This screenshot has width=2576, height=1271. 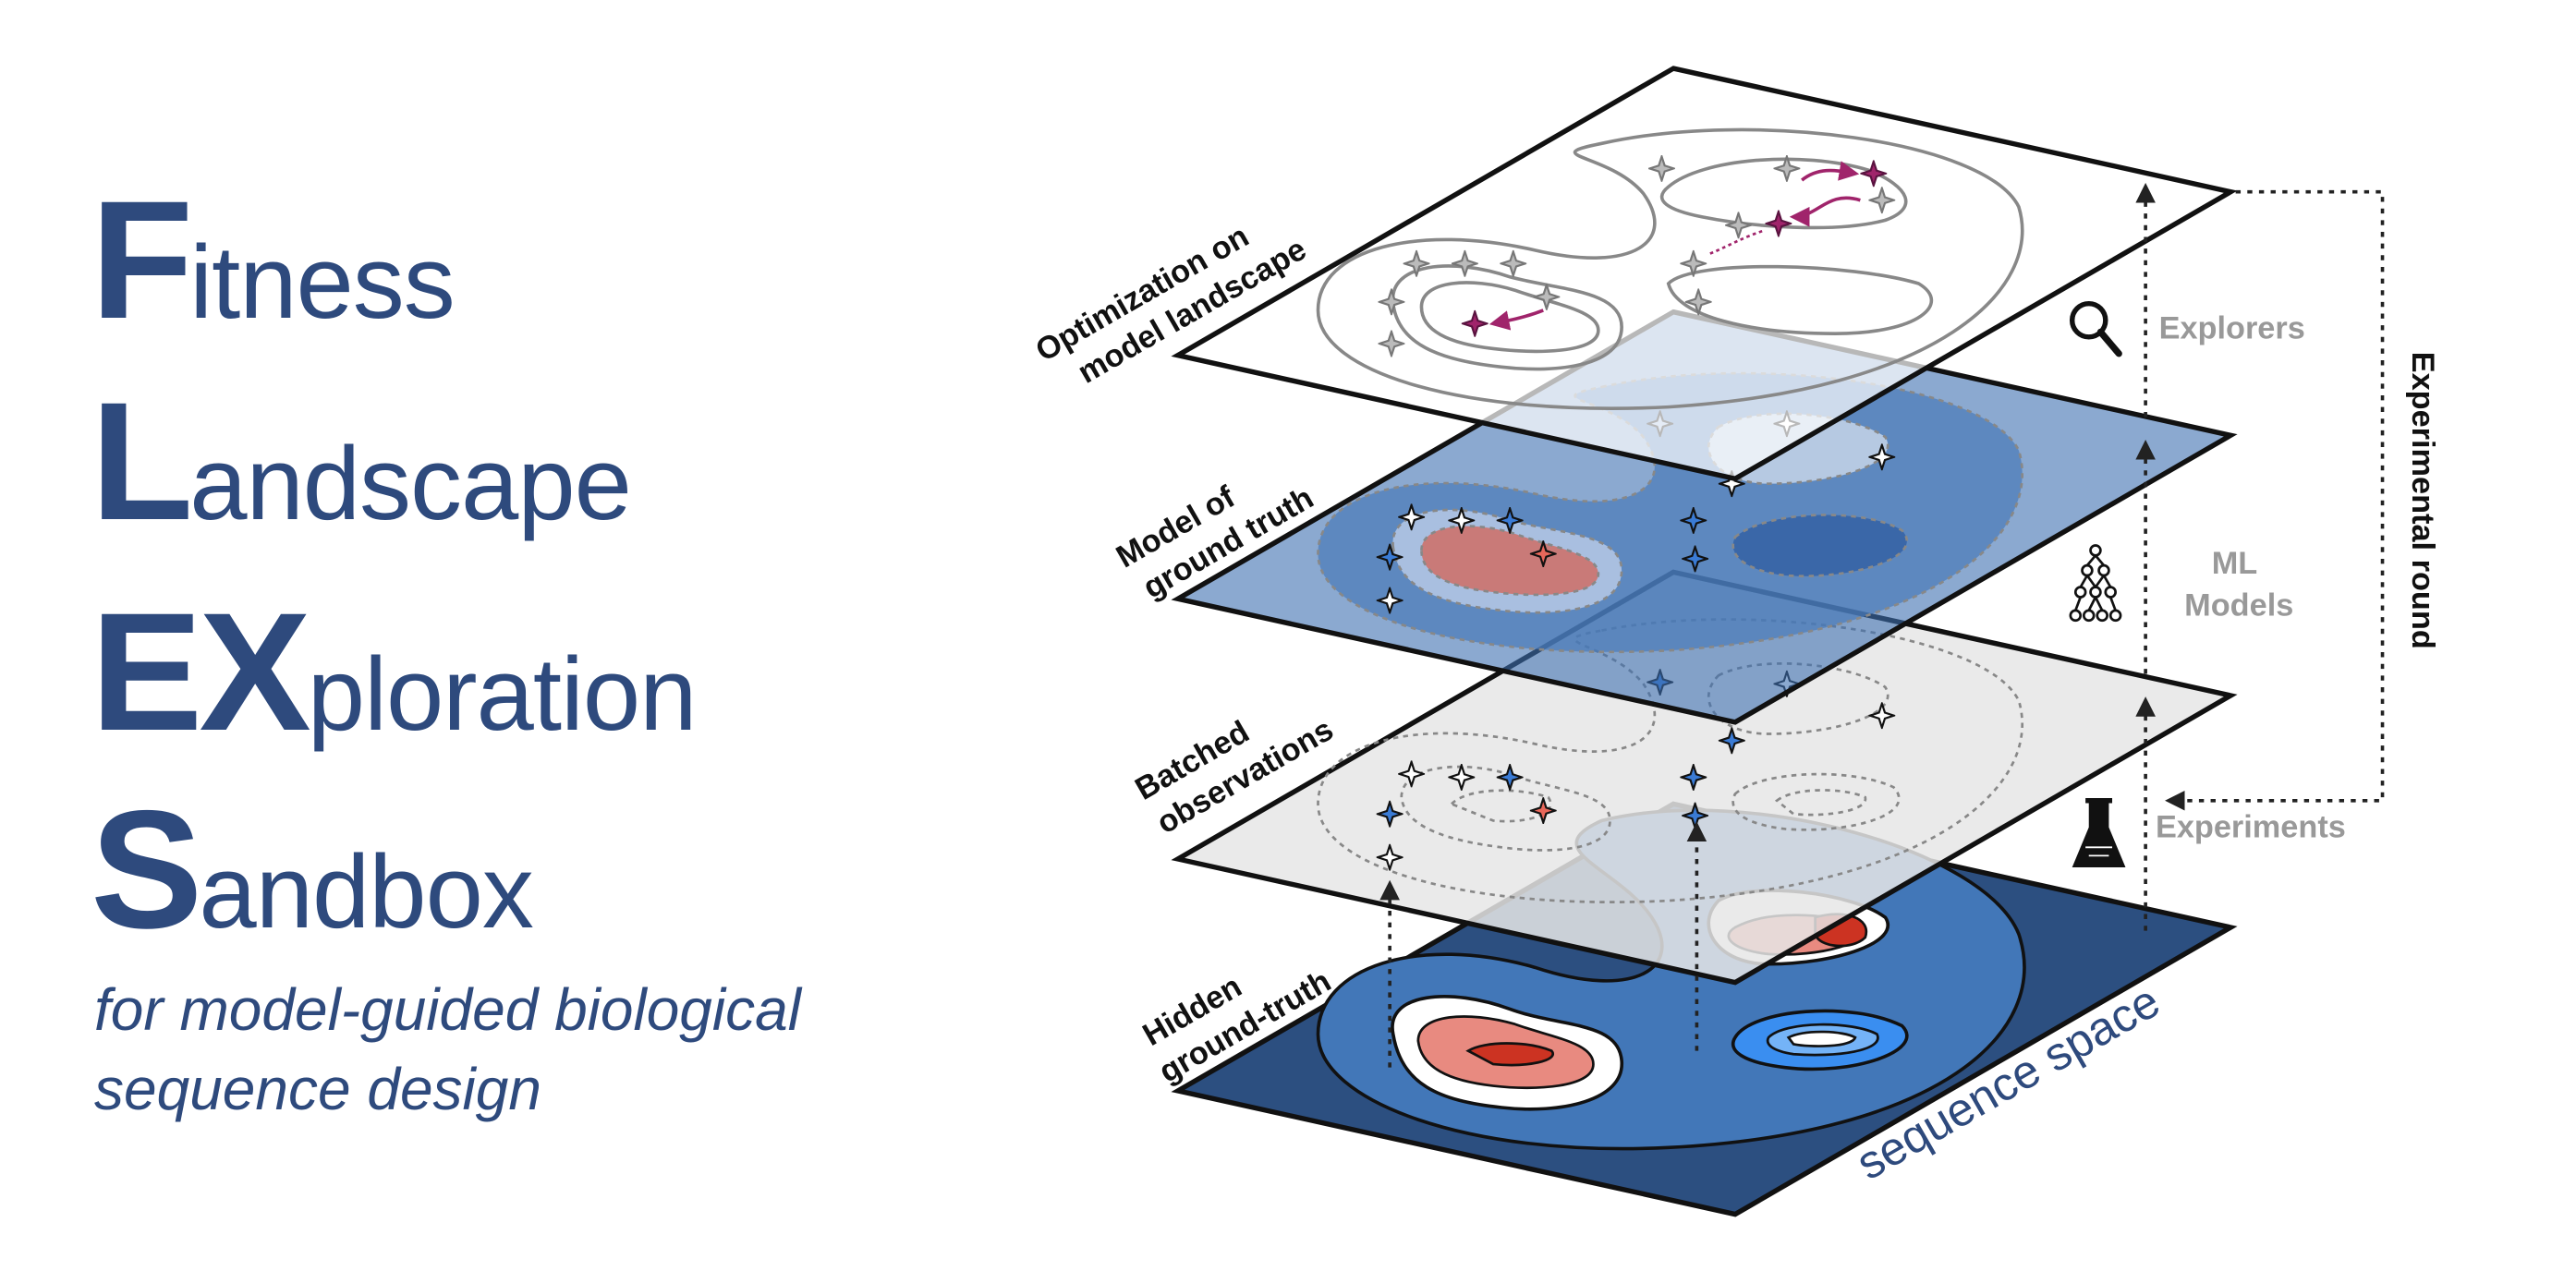 I want to click on subtitle-line-2: sequence design, so click(x=317, y=1089).